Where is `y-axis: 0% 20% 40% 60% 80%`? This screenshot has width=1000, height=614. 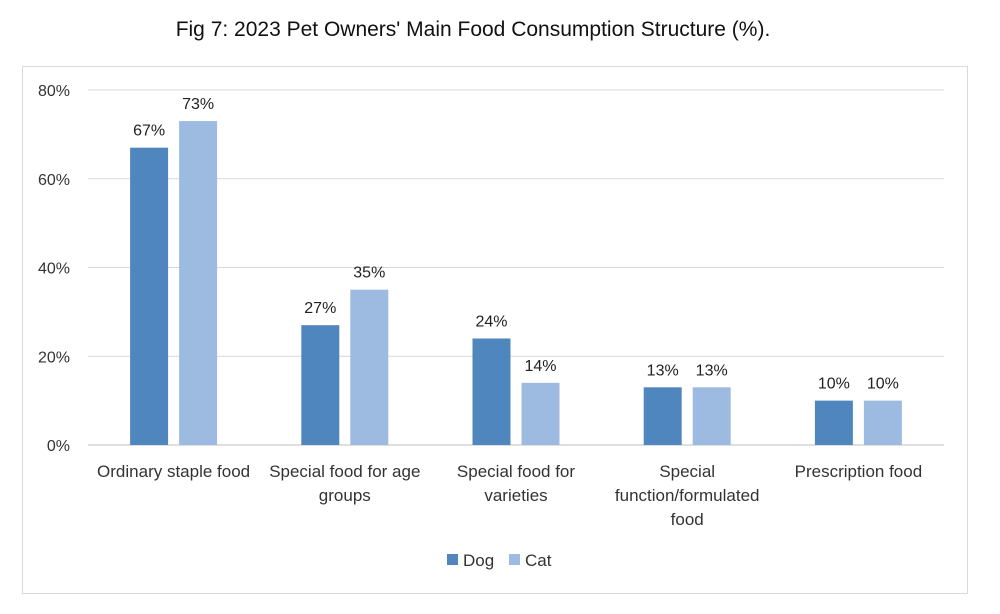 y-axis: 0% 20% 40% 60% 80% is located at coordinates (54, 269).